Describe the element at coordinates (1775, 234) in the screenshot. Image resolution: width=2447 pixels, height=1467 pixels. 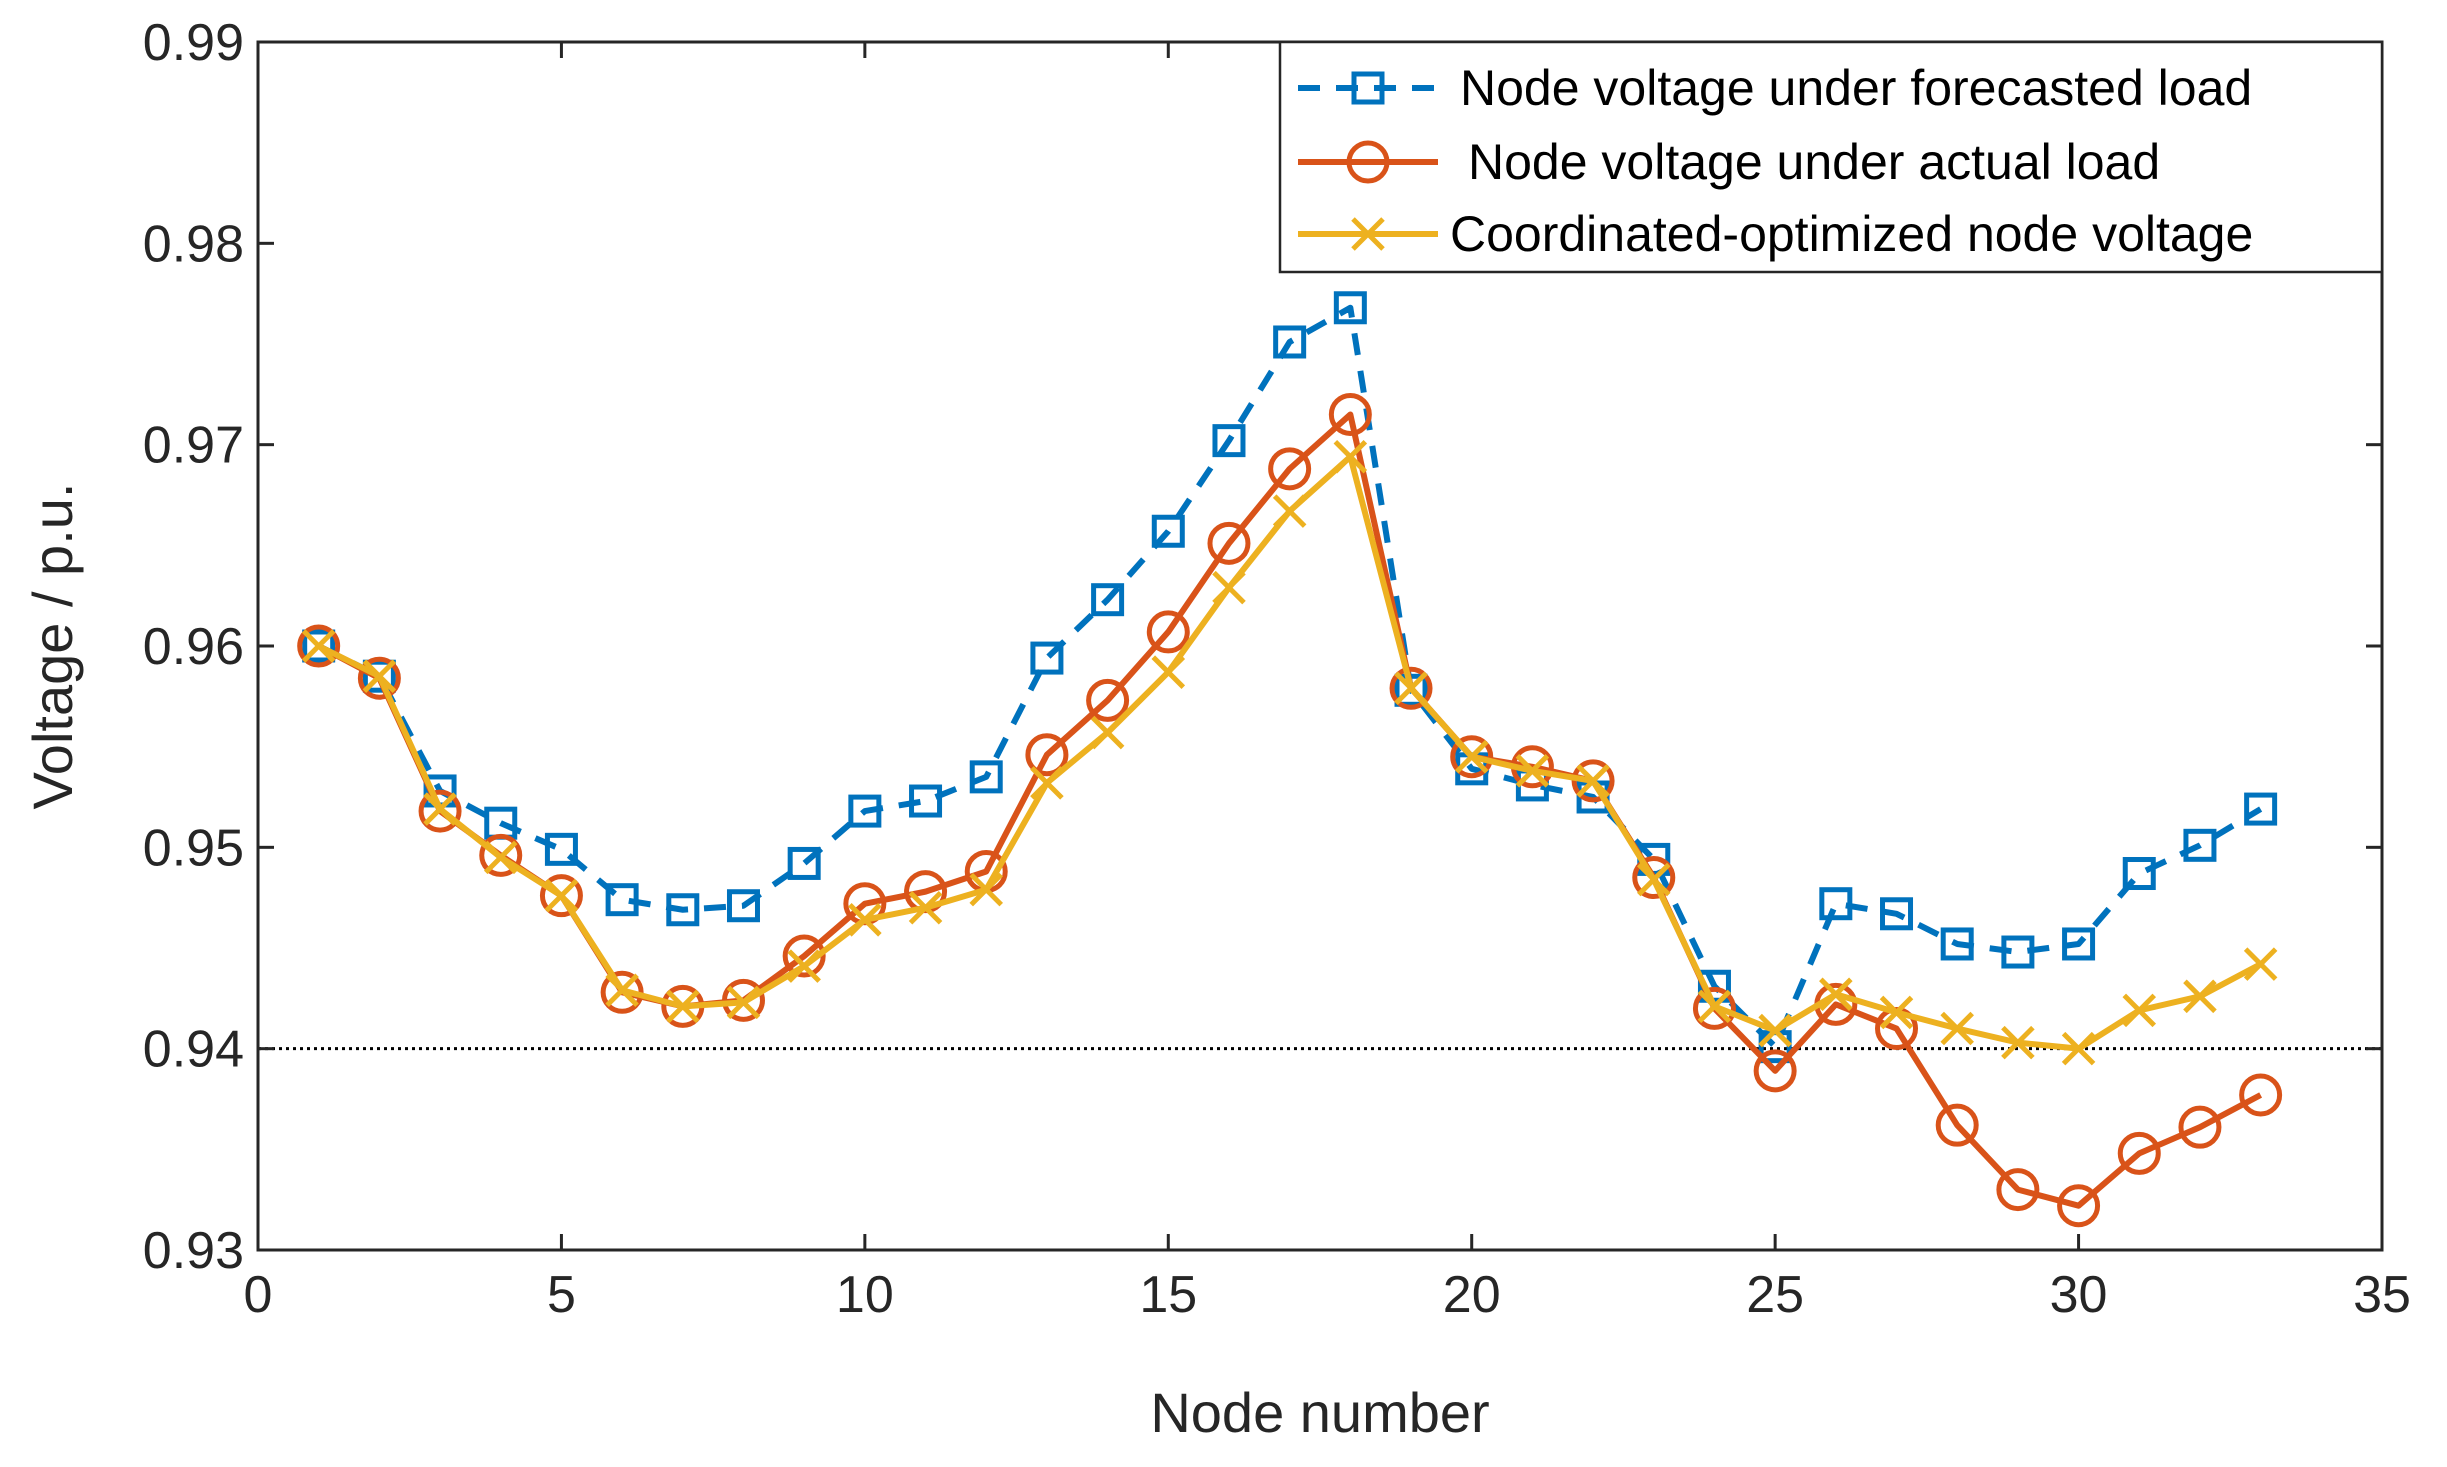
I see `legend-entry-optimized: Coordinated-optimized node voltage` at that location.